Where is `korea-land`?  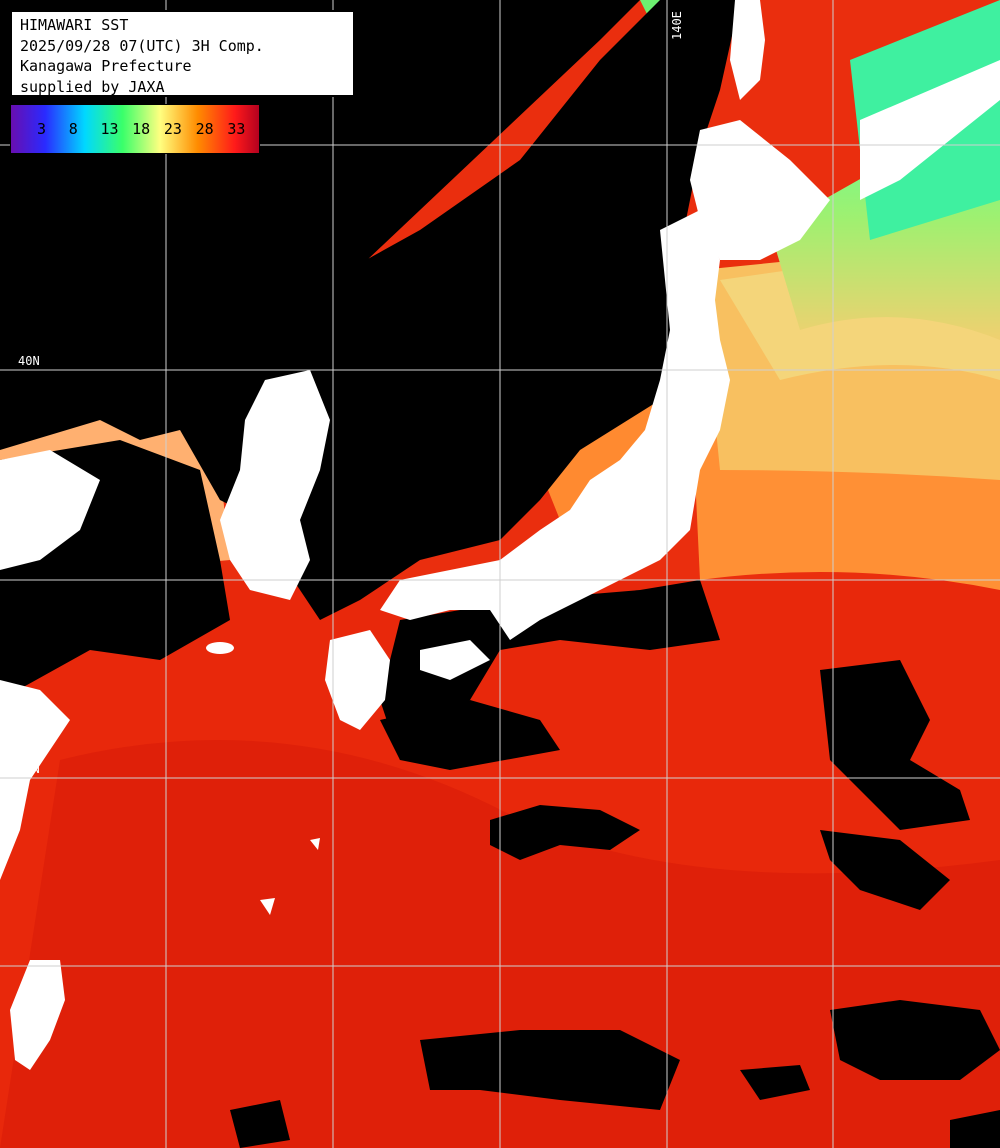 korea-land is located at coordinates (275, 485).